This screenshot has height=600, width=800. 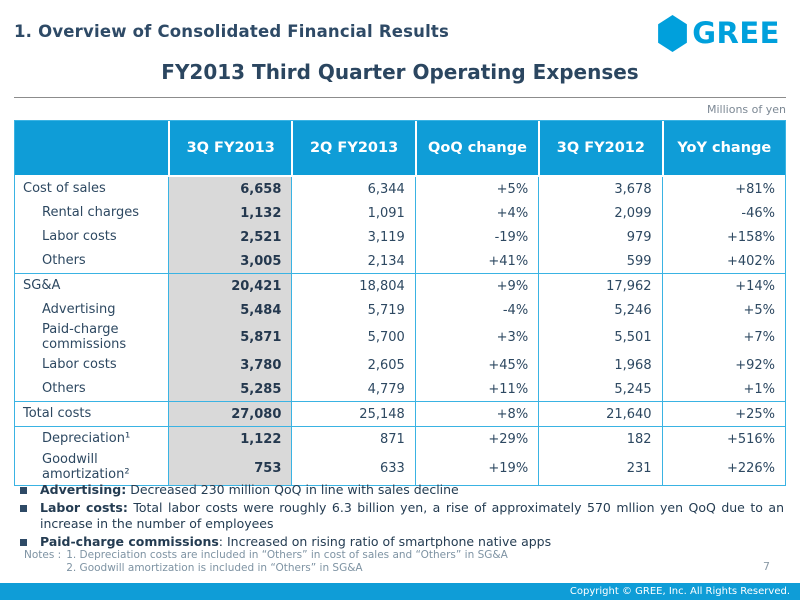 I want to click on cell-value: 5,285, so click(x=230, y=389).